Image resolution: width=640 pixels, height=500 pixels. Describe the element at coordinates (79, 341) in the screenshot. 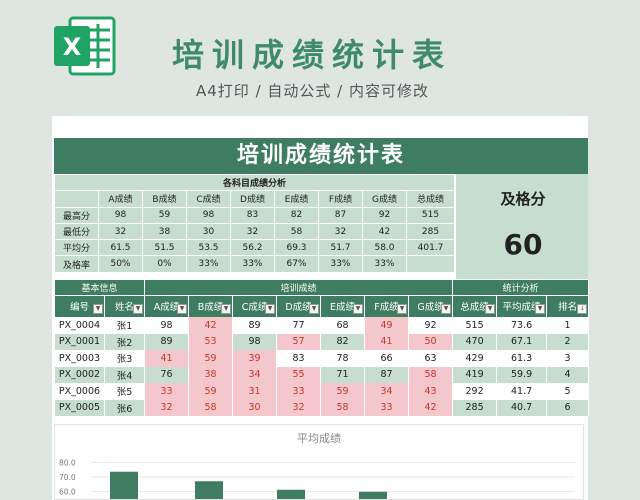

I see `cell-id: PX_0001` at that location.